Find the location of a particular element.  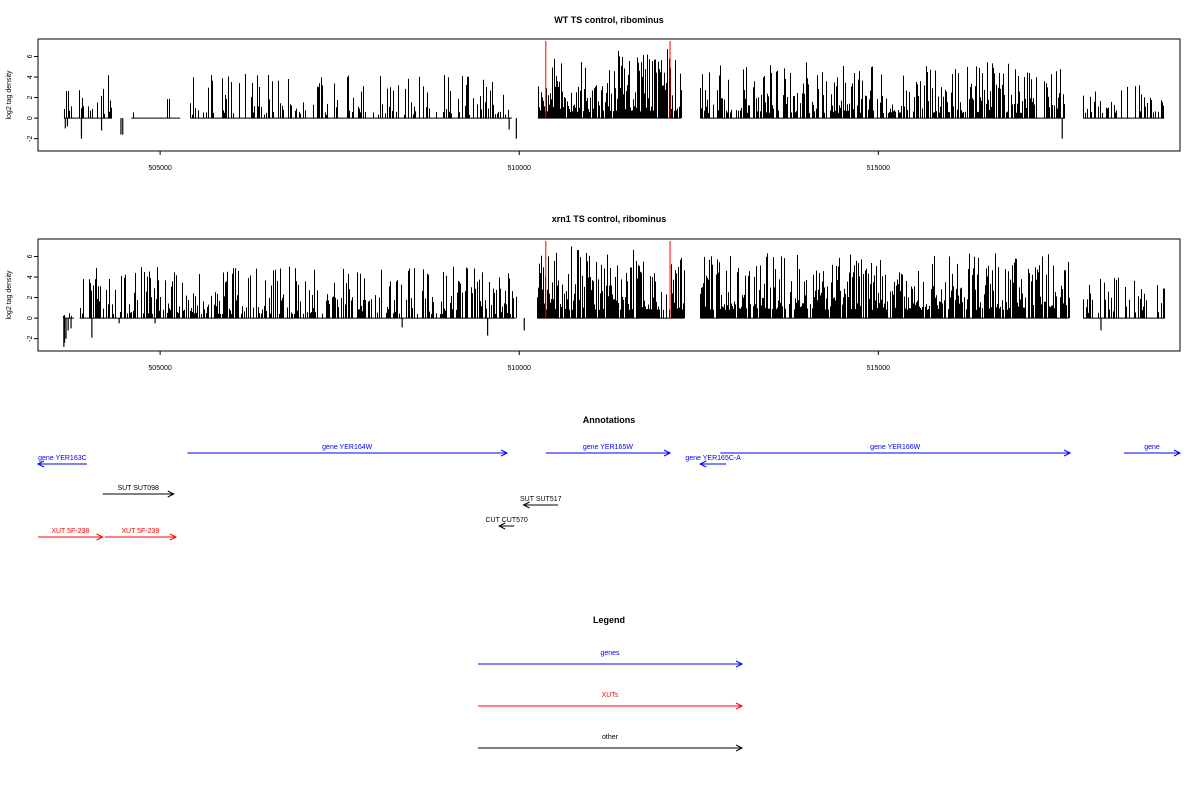

annotation-label: gene YER163C is located at coordinates (62, 458).